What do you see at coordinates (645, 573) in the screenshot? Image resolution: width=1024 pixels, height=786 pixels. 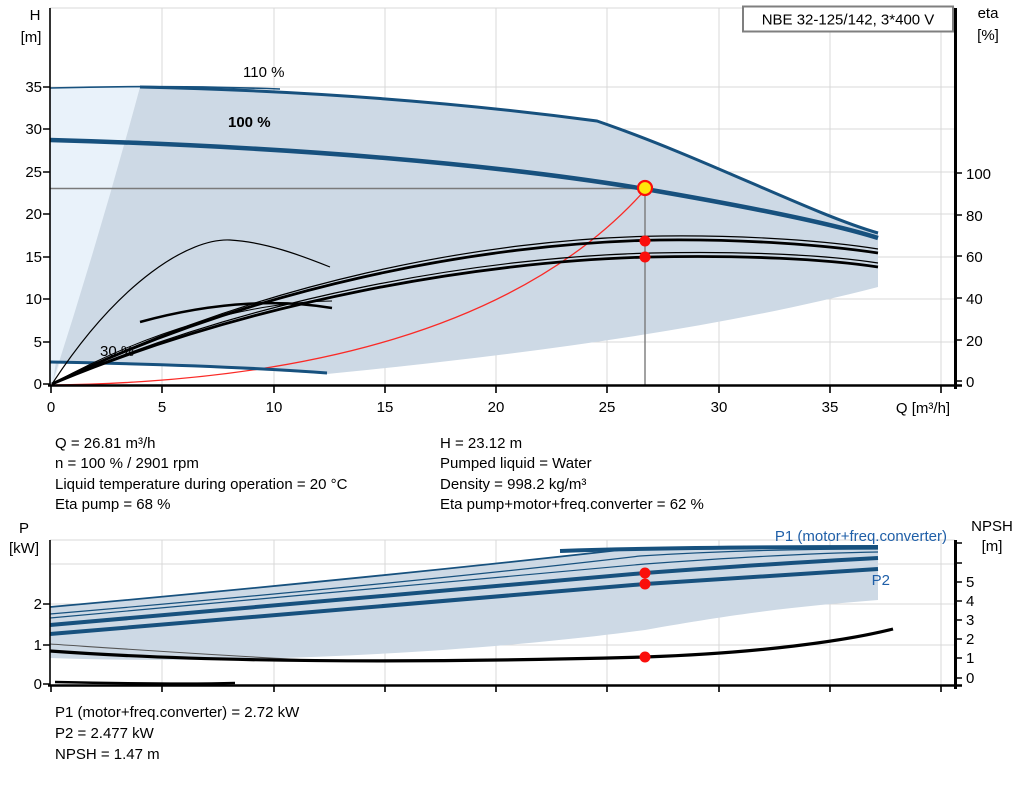 I see `p1-duty-dot` at bounding box center [645, 573].